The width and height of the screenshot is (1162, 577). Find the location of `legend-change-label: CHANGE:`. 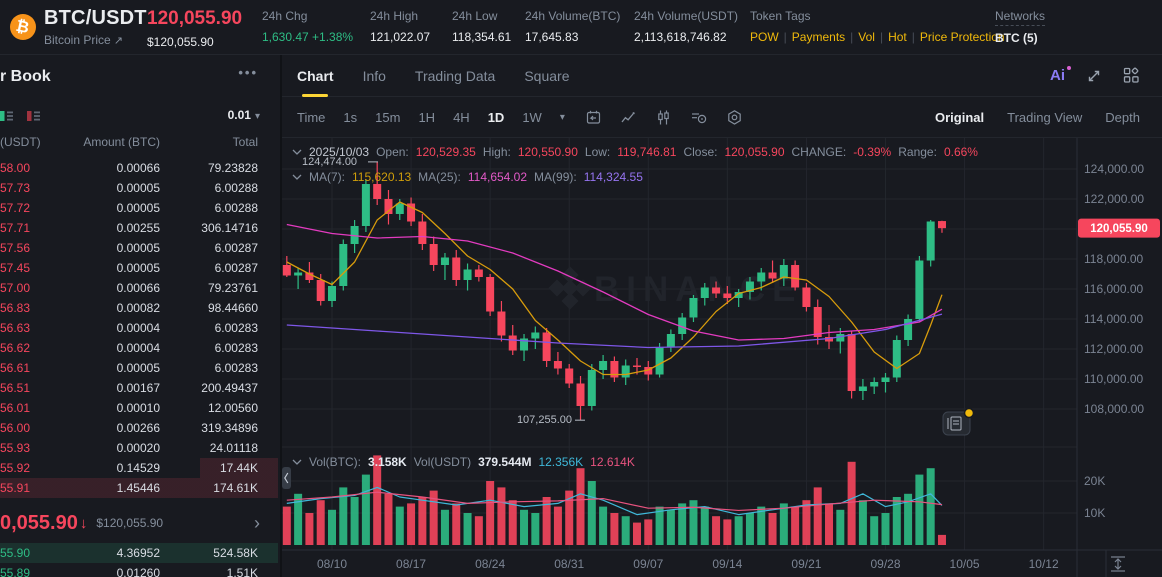

legend-change-label: CHANGE: is located at coordinates (819, 152).